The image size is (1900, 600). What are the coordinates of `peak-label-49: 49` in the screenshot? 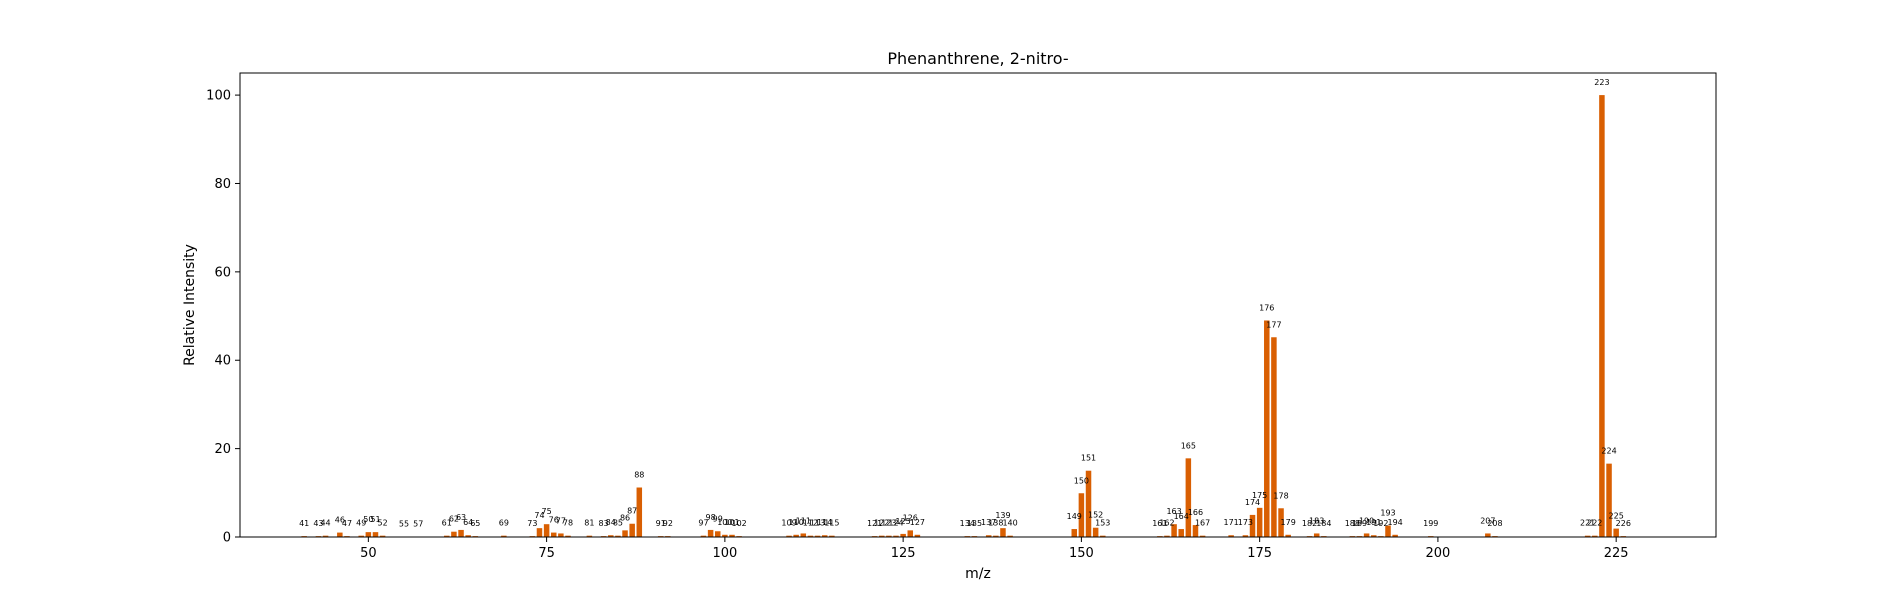 It's located at (361, 523).